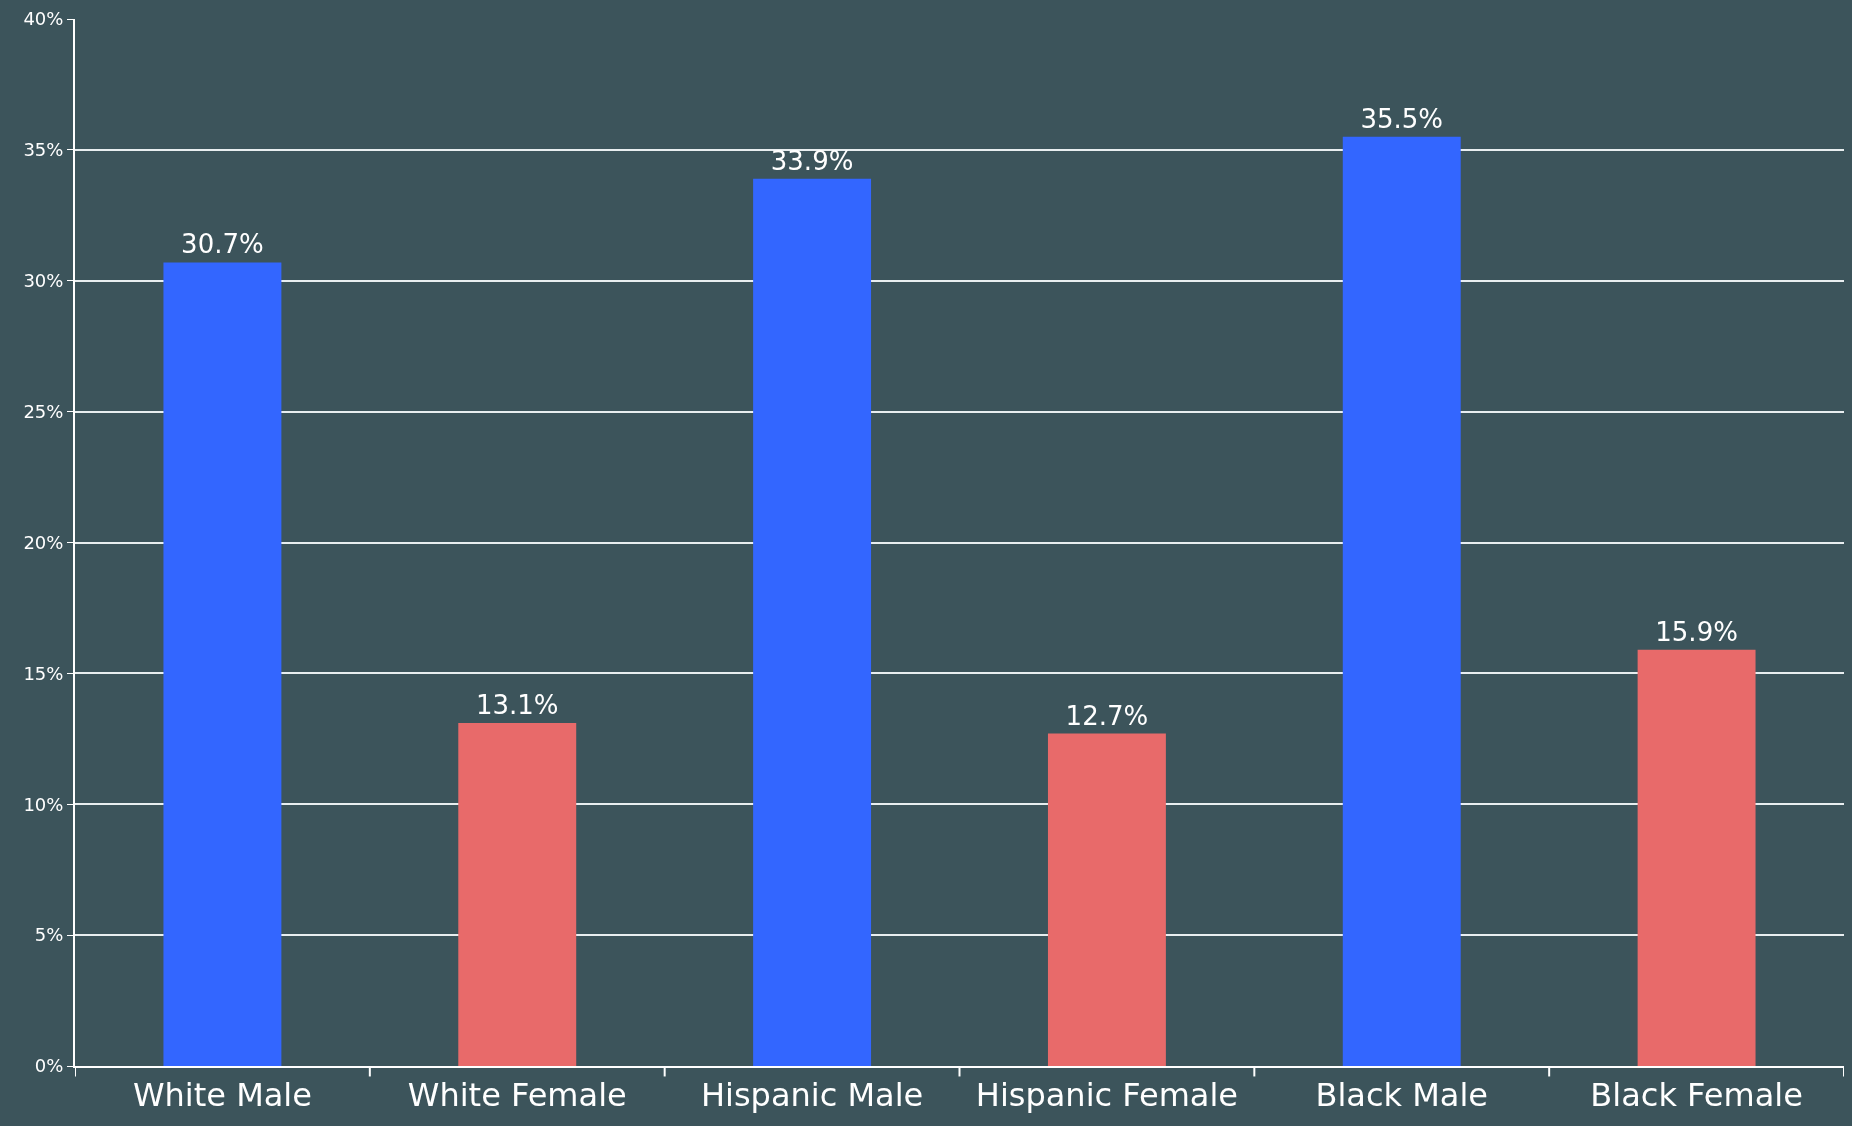 The height and width of the screenshot is (1126, 1852). Describe the element at coordinates (1696, 631) in the screenshot. I see `data-label: 15.9%` at that location.